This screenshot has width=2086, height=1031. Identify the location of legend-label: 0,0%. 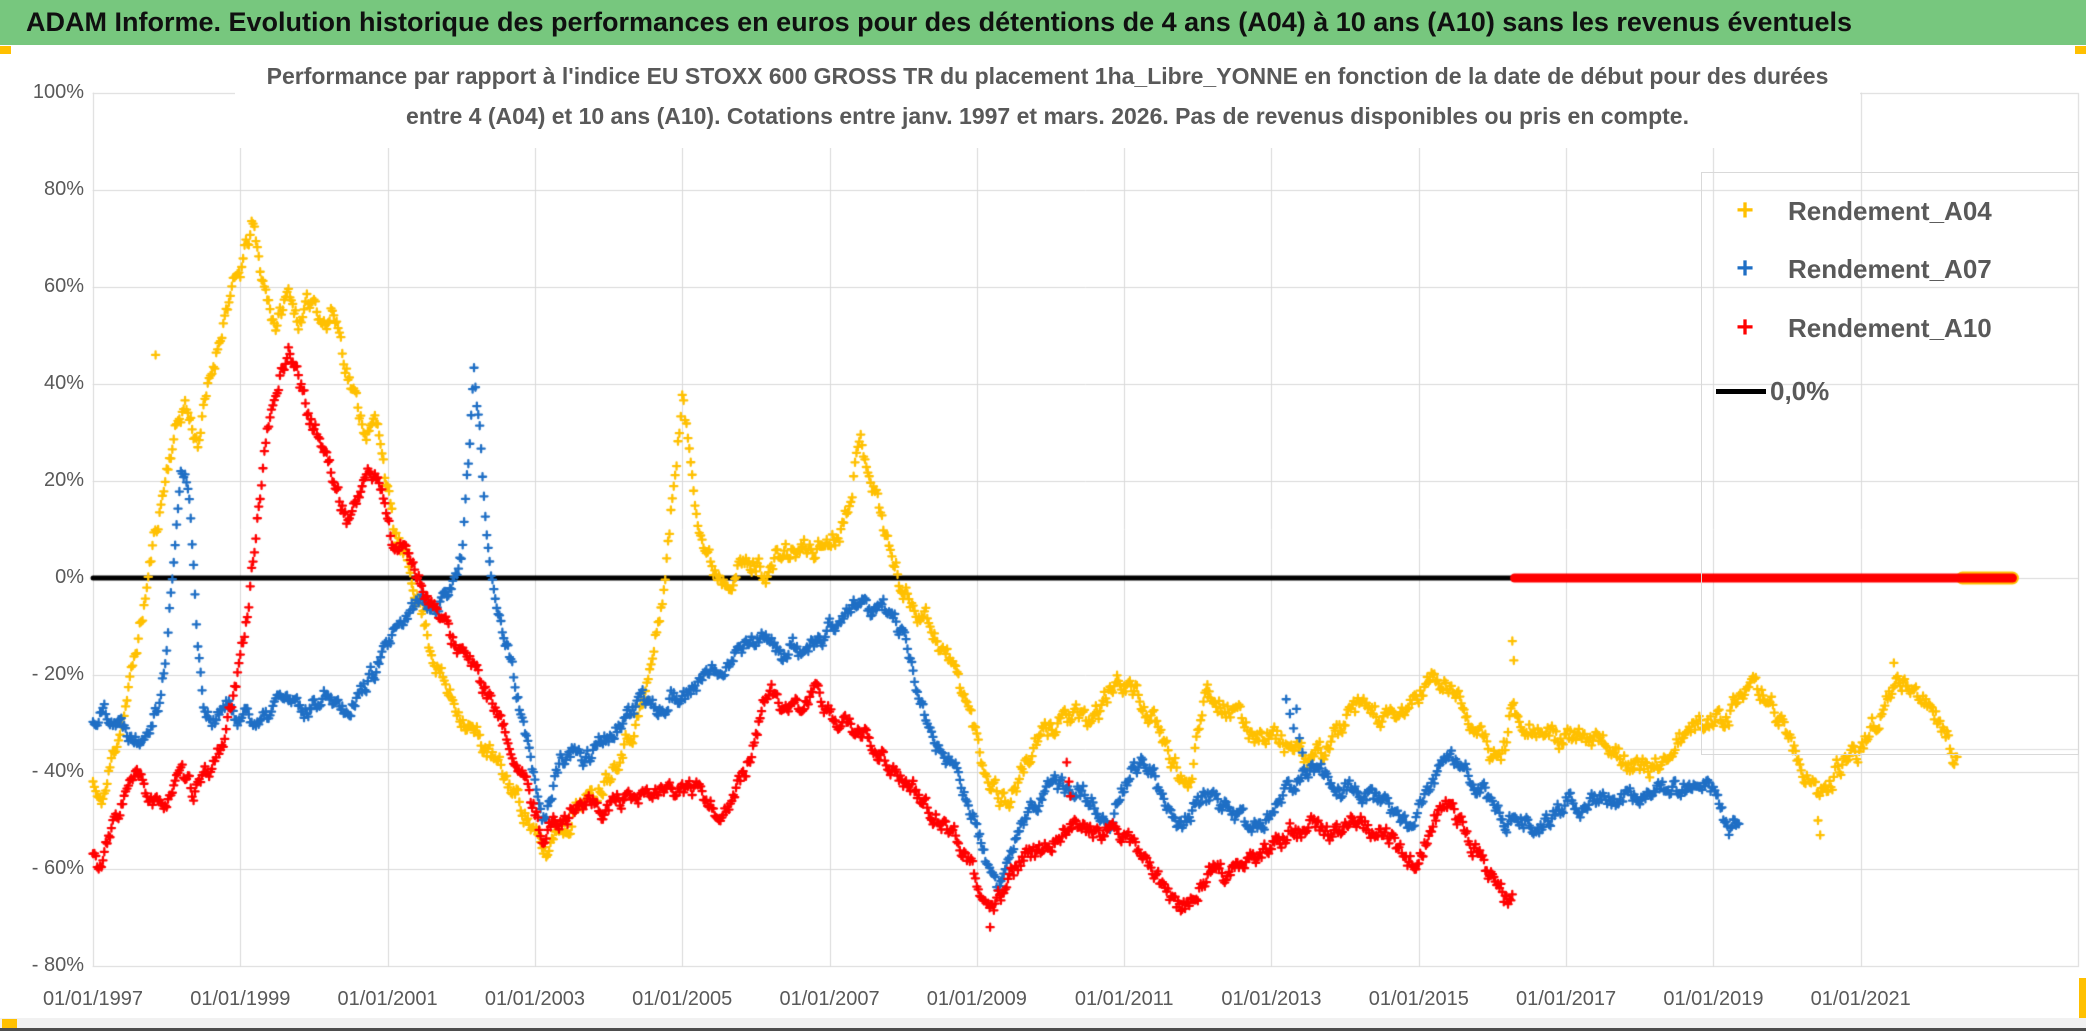
(1800, 390).